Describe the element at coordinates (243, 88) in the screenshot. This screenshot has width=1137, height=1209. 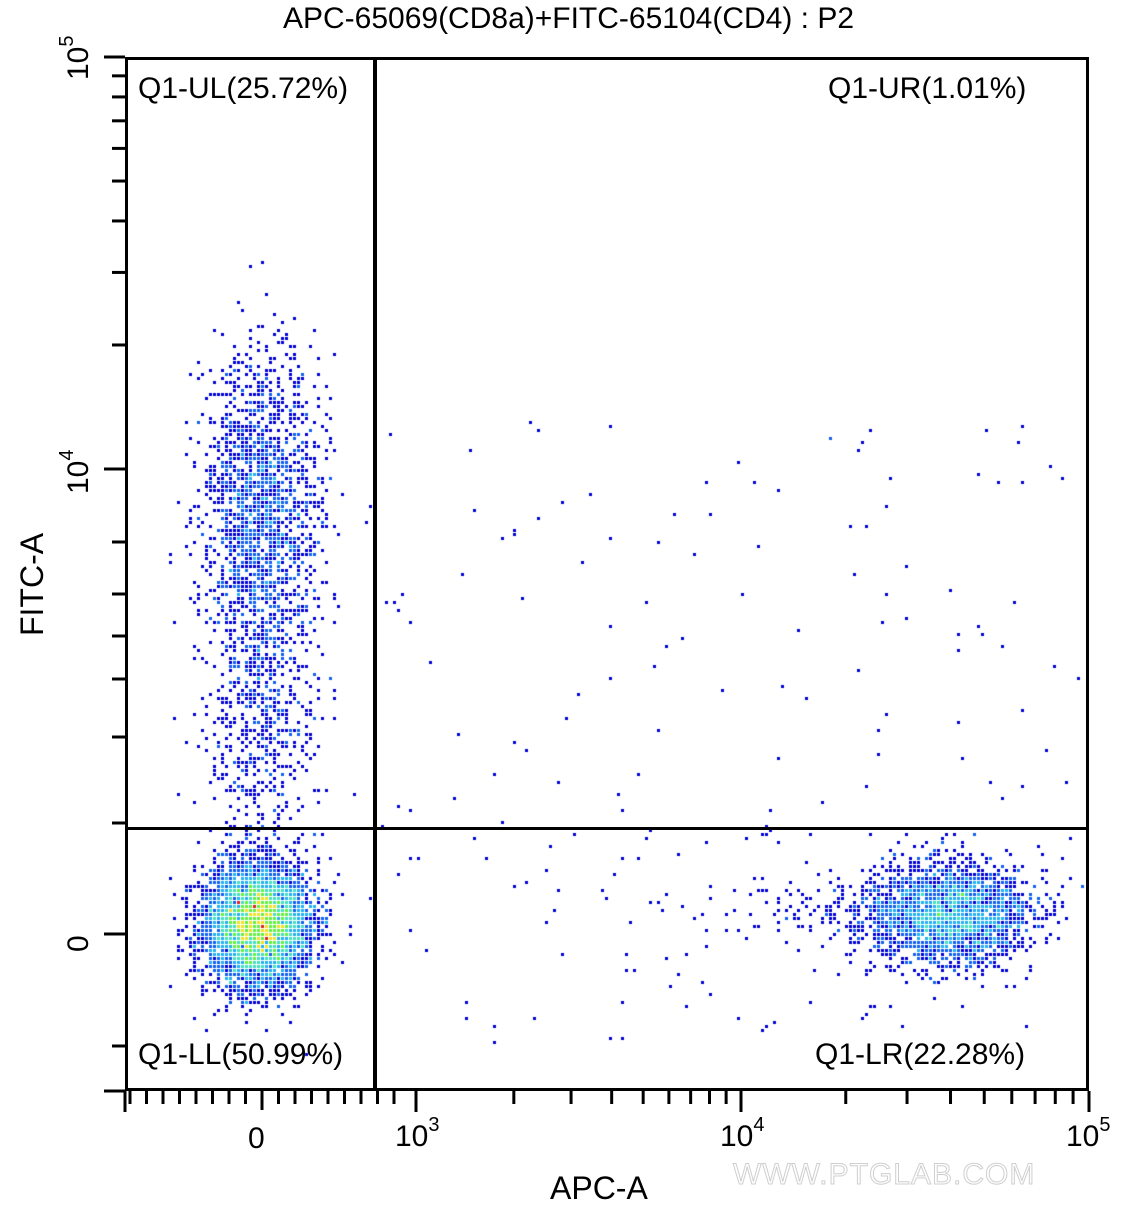
I see `quadrant-label-ul: Q1-UL(25.72%)` at that location.